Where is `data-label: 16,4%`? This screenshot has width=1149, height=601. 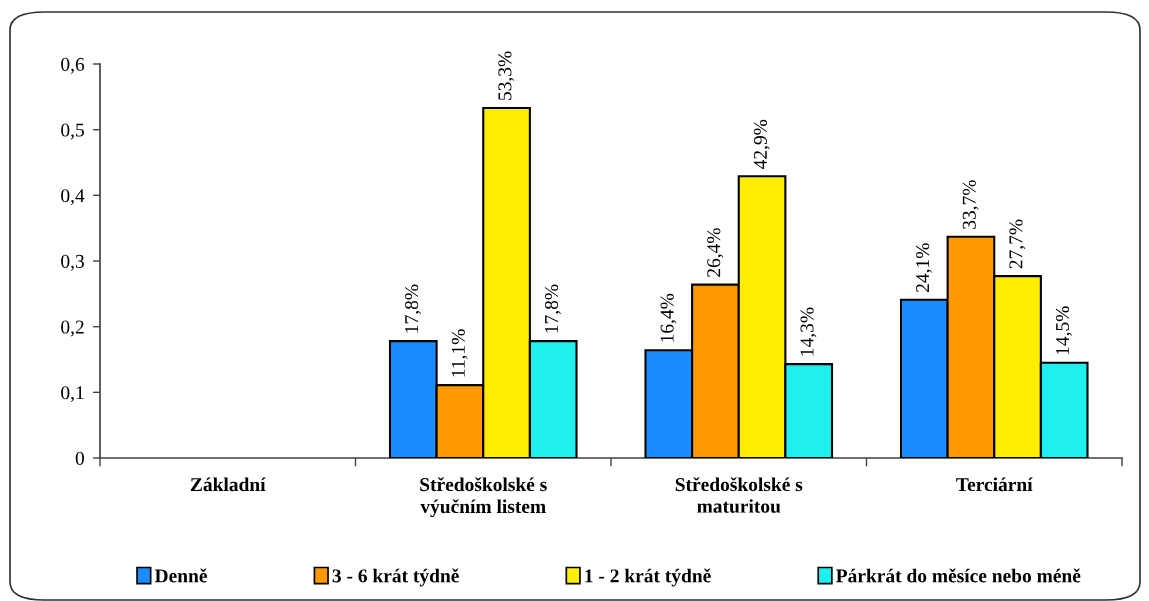
data-label: 16,4% is located at coordinates (668, 317).